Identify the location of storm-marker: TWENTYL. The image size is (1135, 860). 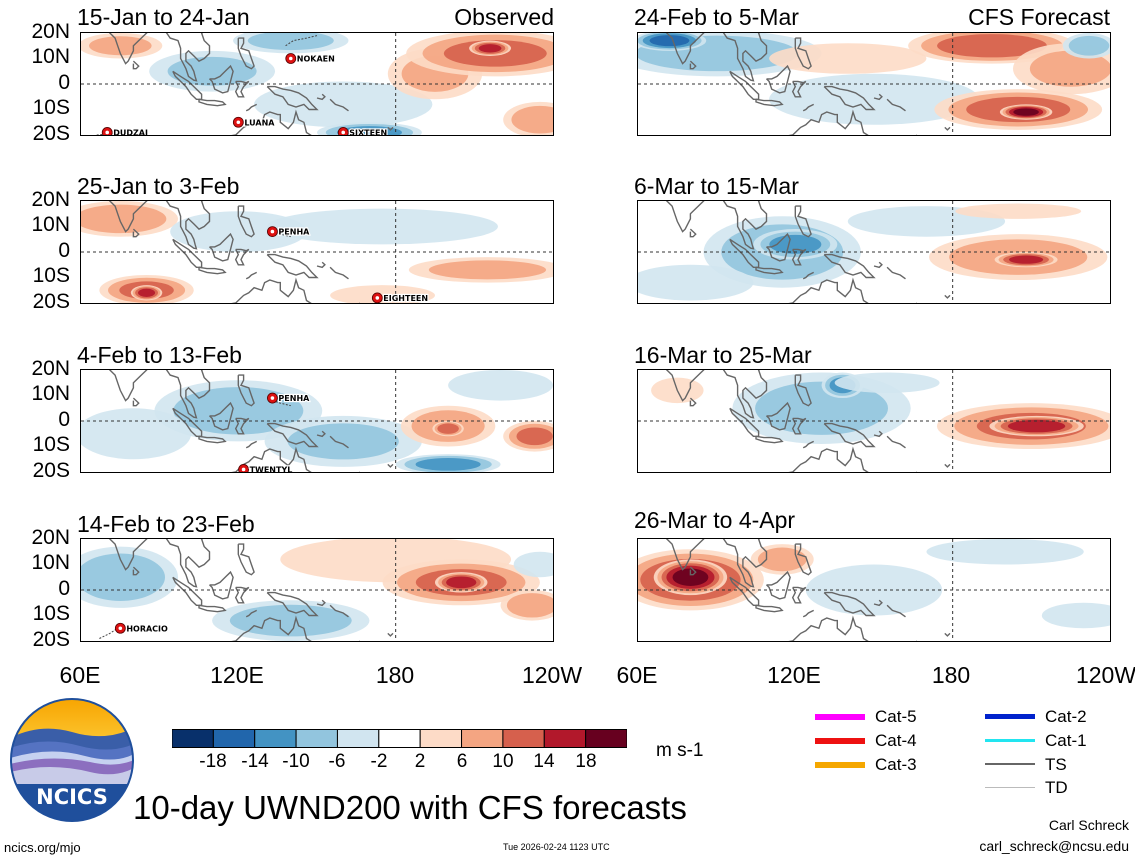
(265, 468).